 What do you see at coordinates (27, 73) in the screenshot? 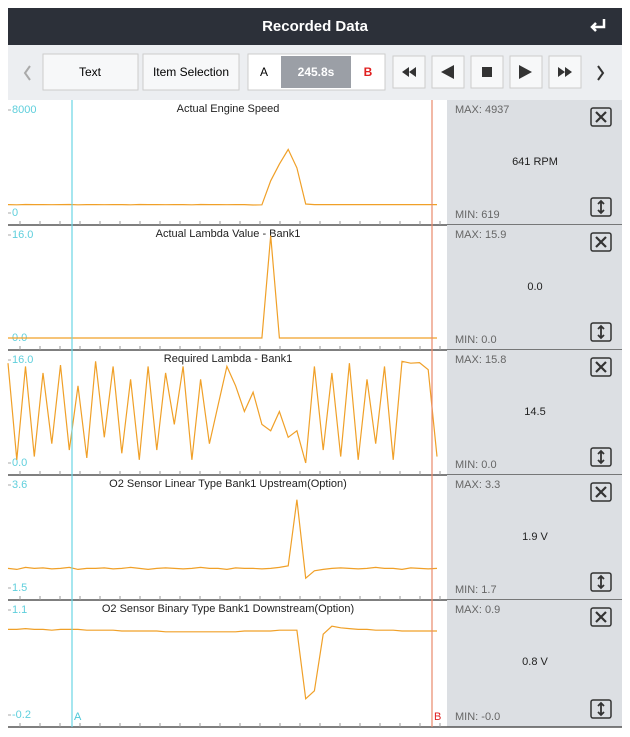
I see `prev-button` at bounding box center [27, 73].